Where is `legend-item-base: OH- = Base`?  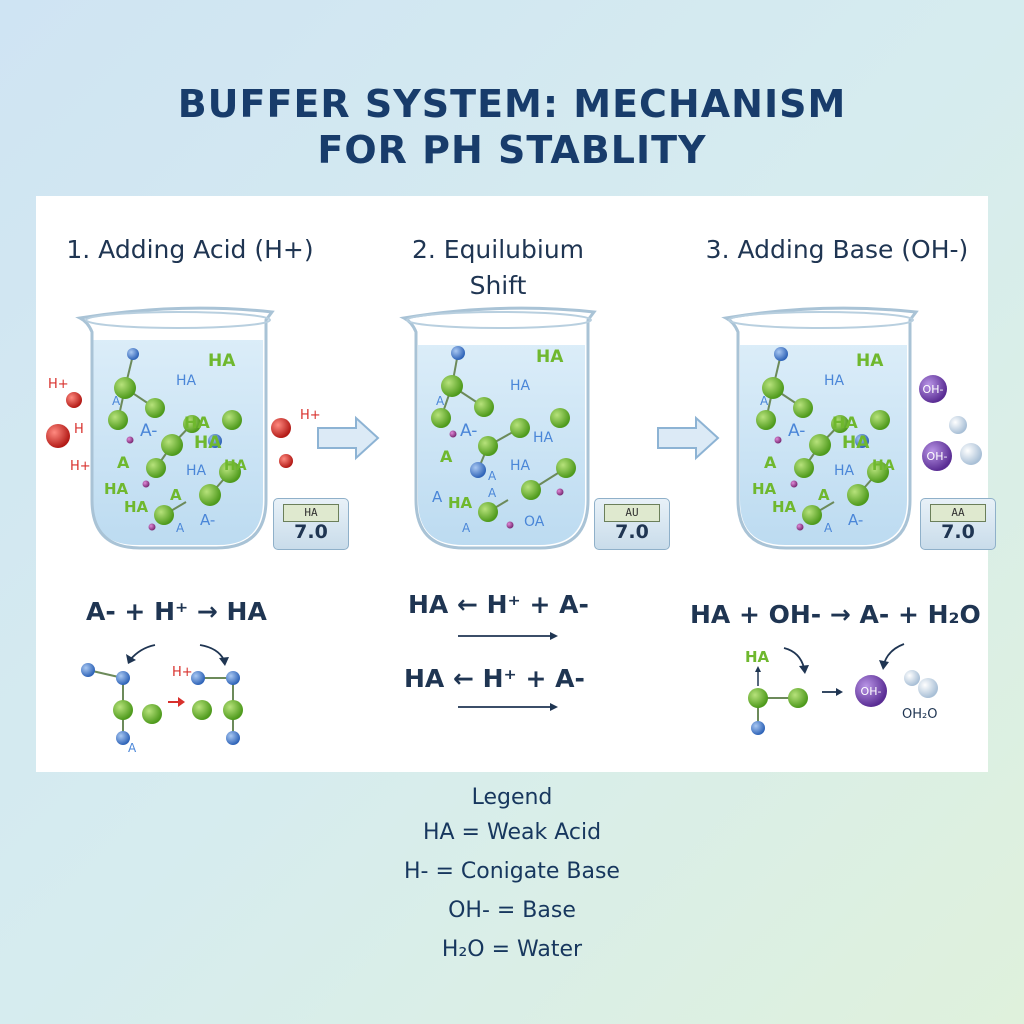
legend-item-base: OH- = Base is located at coordinates (512, 910).